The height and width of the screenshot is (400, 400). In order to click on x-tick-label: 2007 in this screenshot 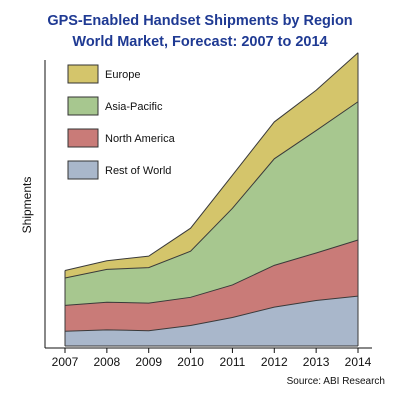, I will do `click(65, 362)`.